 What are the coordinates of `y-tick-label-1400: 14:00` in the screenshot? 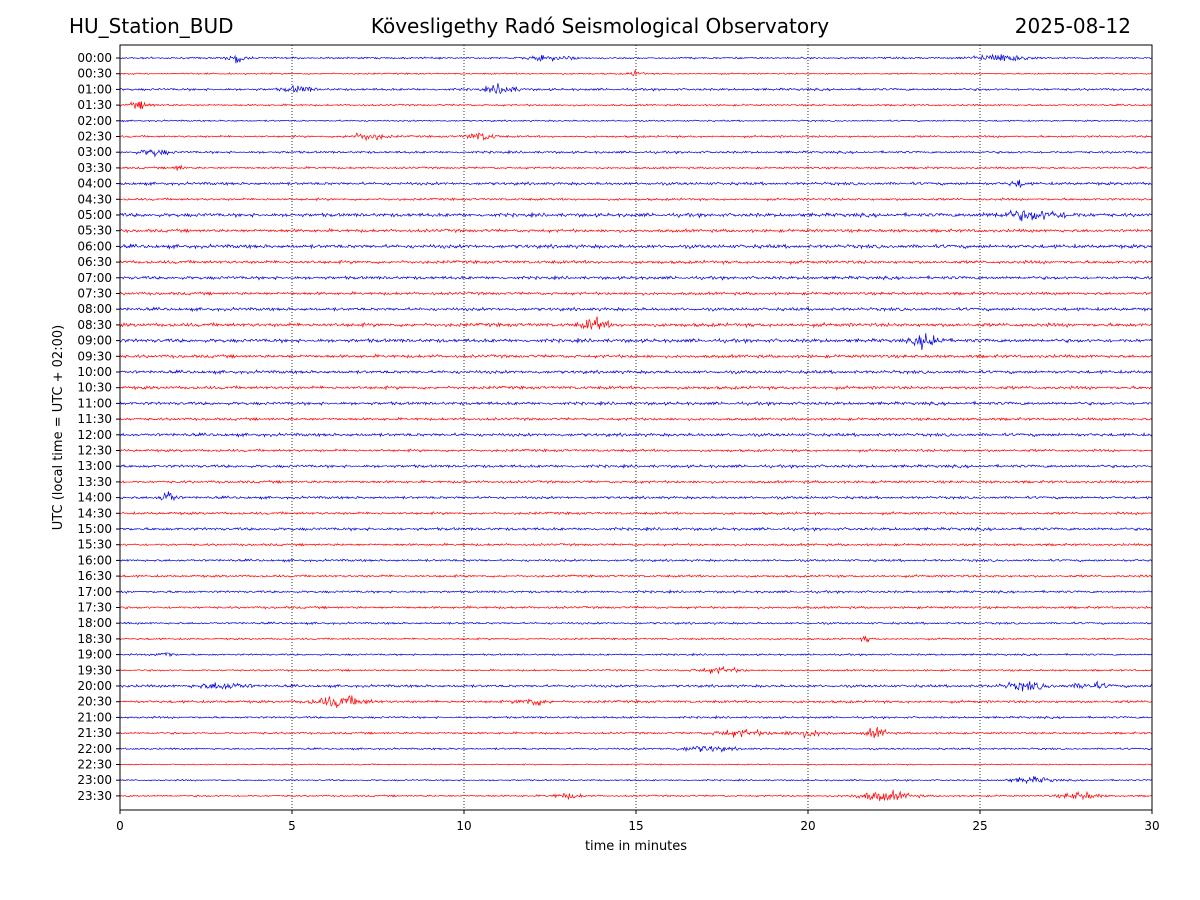 It's located at (94, 498).